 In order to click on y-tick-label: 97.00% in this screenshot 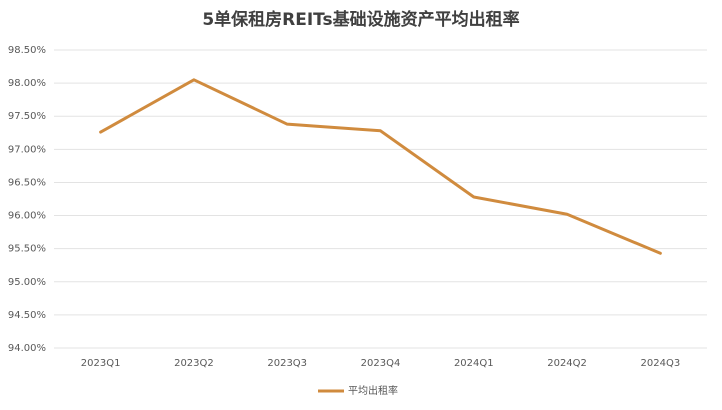, I will do `click(27, 149)`.